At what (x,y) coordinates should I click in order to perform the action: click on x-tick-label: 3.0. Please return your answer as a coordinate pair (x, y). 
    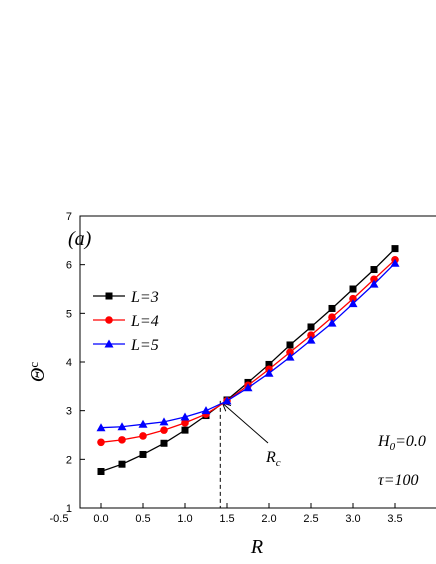
    Looking at the image, I should click on (352, 519).